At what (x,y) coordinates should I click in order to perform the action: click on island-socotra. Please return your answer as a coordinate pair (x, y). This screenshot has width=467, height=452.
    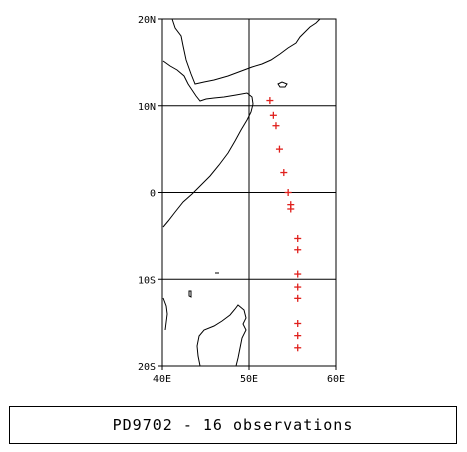
    Looking at the image, I should click on (282, 84).